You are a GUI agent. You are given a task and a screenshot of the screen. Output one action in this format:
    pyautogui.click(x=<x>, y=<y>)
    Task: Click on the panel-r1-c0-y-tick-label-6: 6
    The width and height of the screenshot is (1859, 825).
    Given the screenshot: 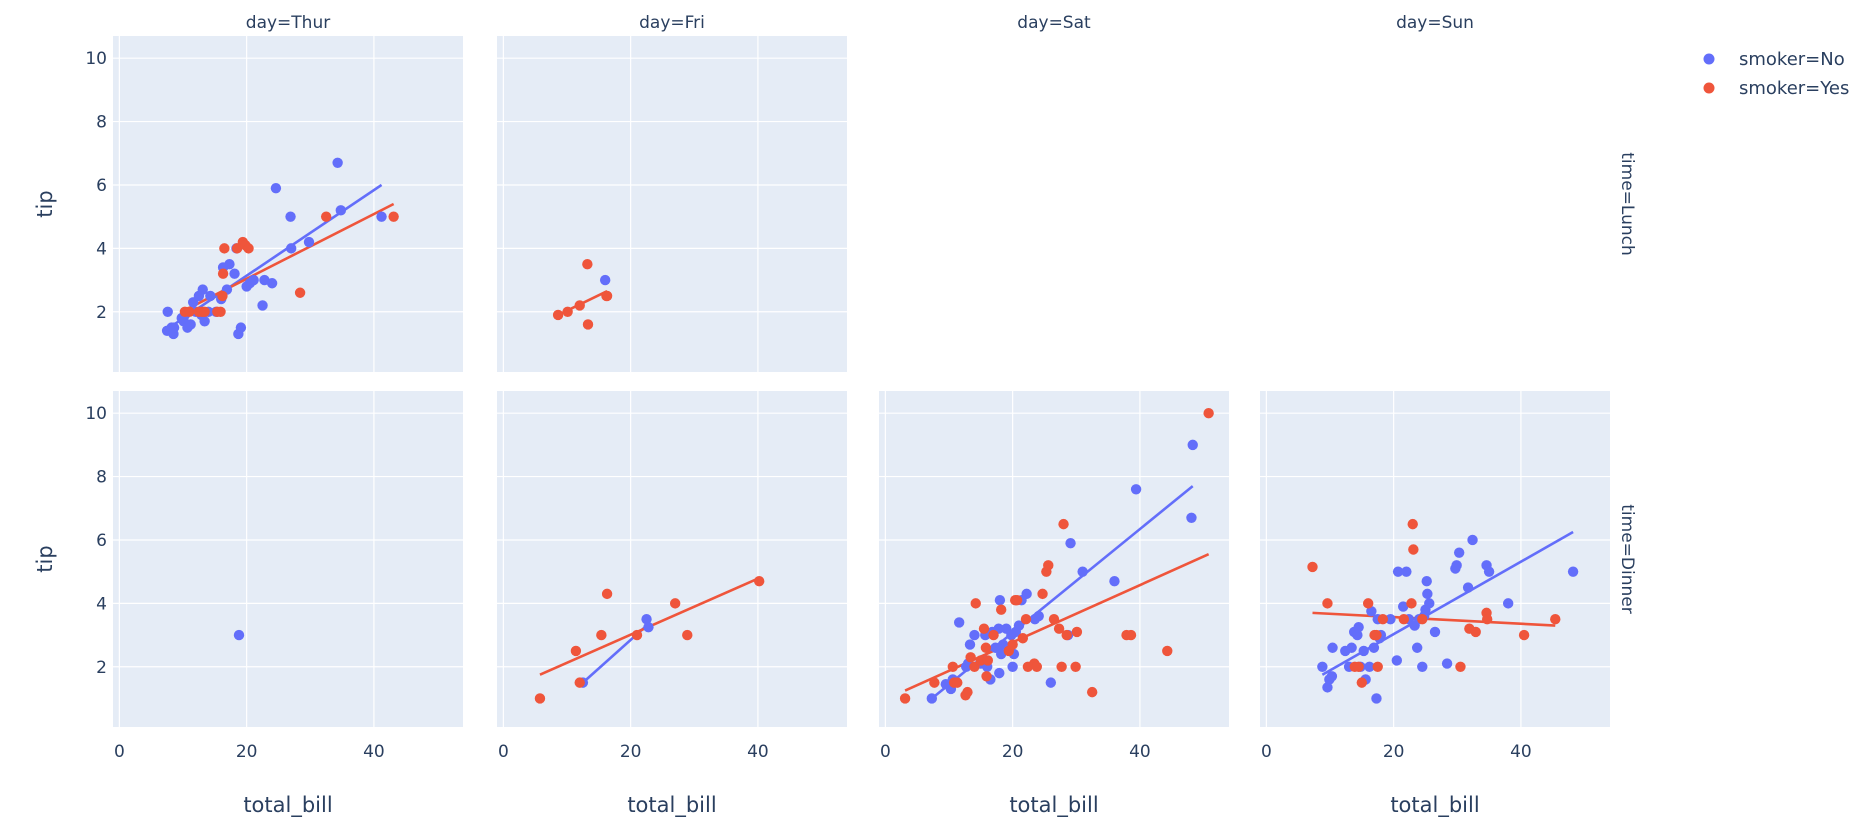 What is the action you would take?
    pyautogui.click(x=101, y=541)
    